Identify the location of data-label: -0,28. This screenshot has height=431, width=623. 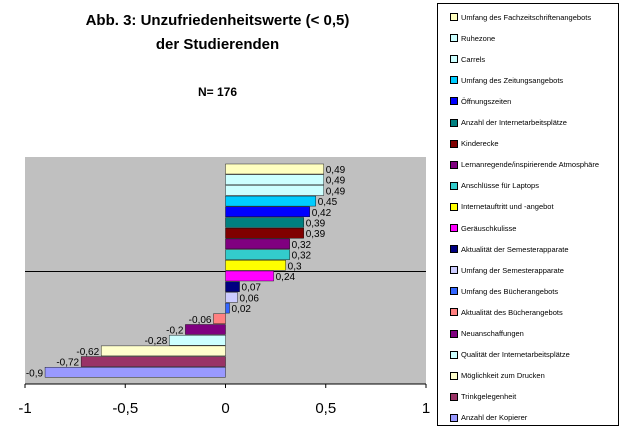
(156, 341).